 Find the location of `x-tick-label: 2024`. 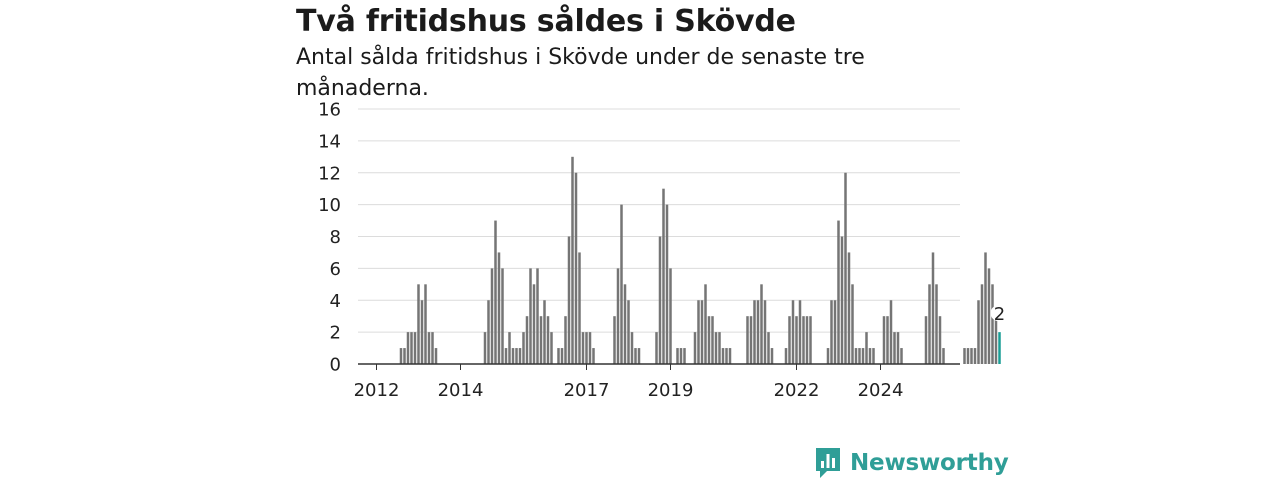

x-tick-label: 2024 is located at coordinates (881, 390).